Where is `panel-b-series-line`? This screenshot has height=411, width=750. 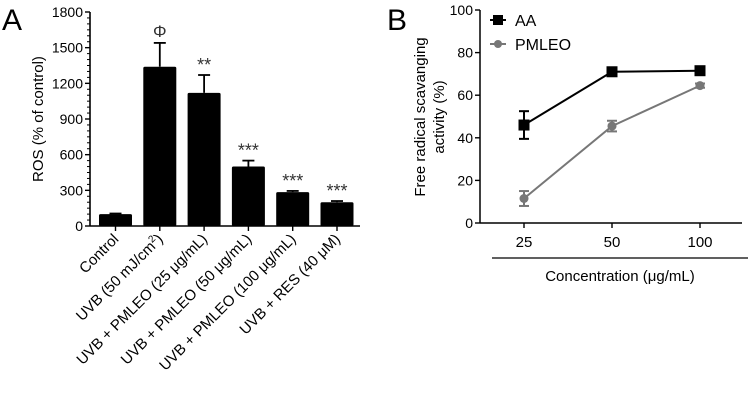
panel-b-series-line is located at coordinates (612, 142).